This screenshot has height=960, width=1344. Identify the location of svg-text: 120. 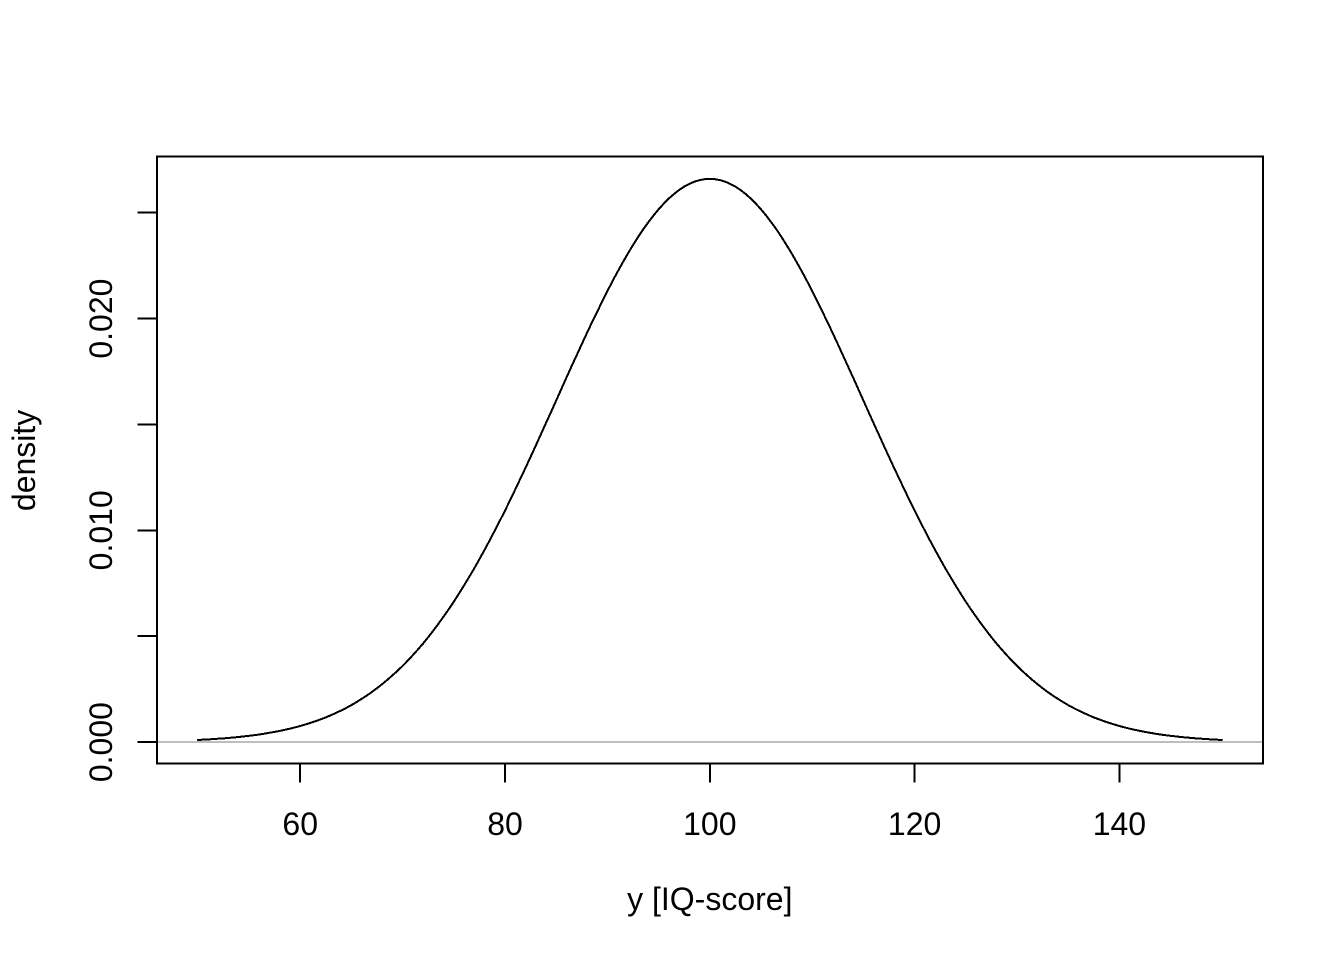
(914, 824).